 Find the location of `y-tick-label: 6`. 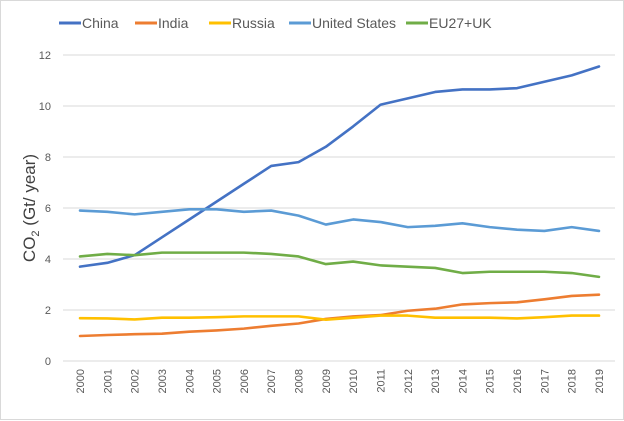

y-tick-label: 6 is located at coordinates (48, 209).